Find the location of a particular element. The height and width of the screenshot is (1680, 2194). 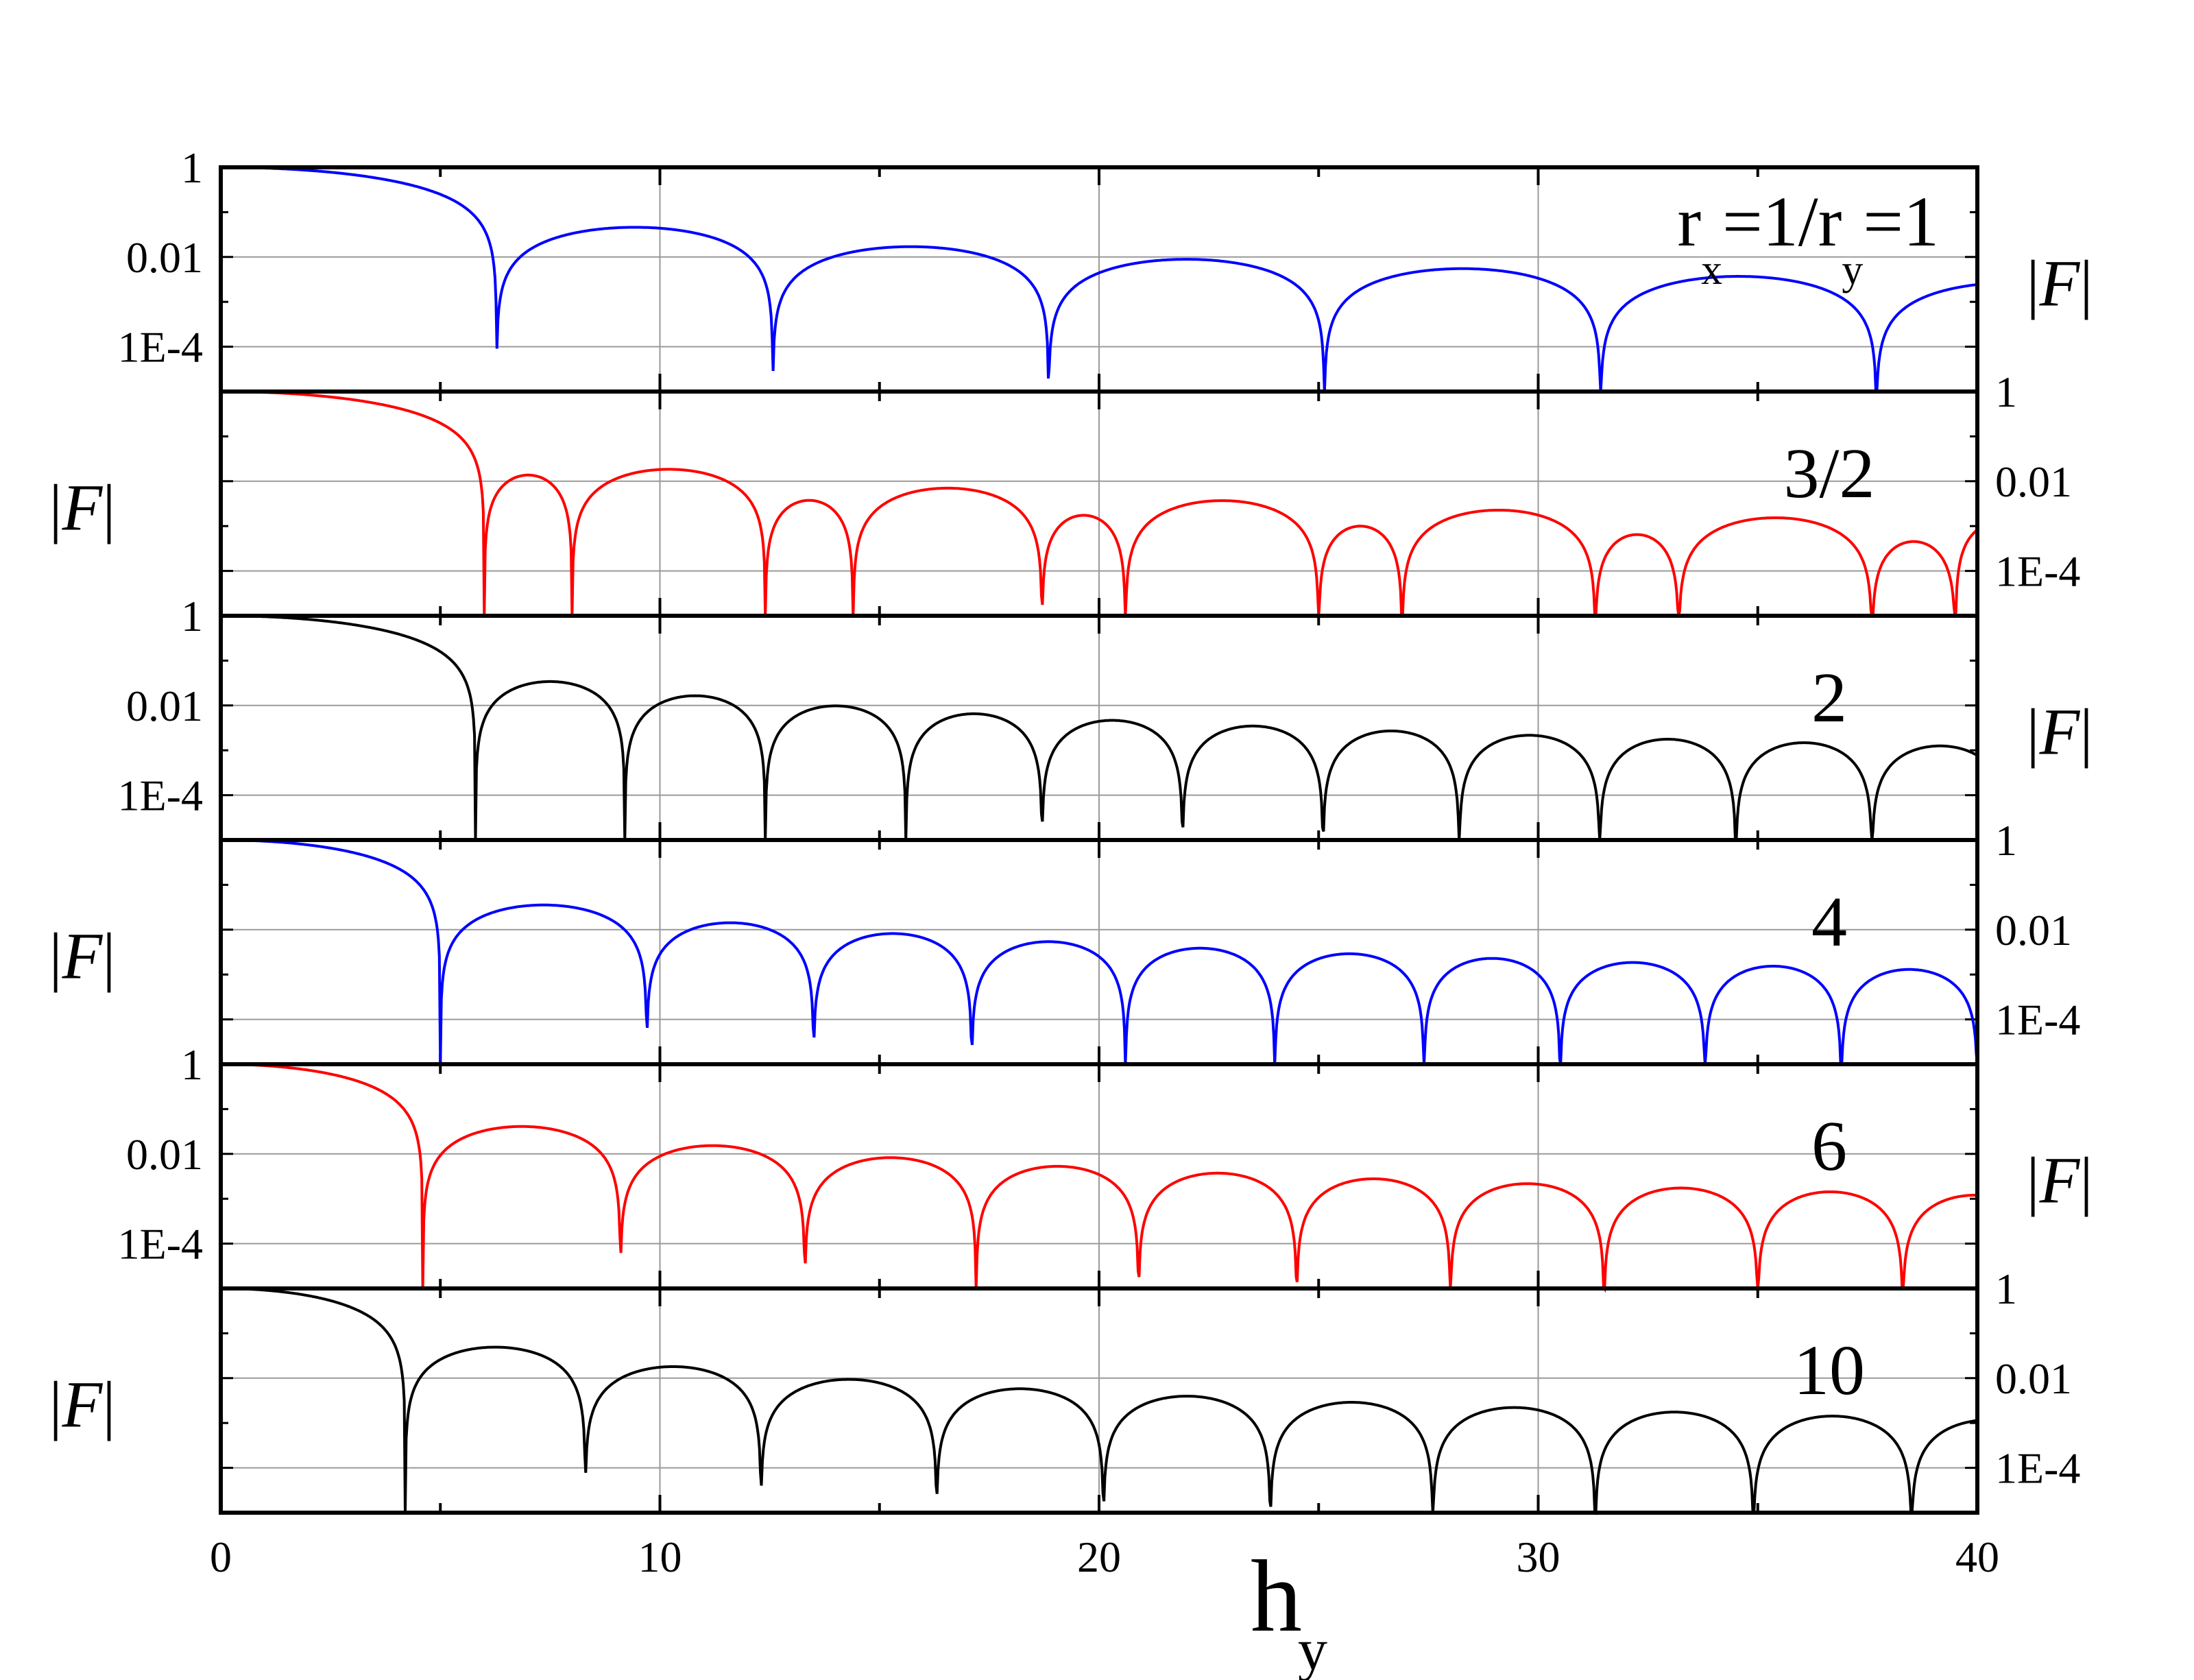

panel-label-end: =1 is located at coordinates (1901, 221).